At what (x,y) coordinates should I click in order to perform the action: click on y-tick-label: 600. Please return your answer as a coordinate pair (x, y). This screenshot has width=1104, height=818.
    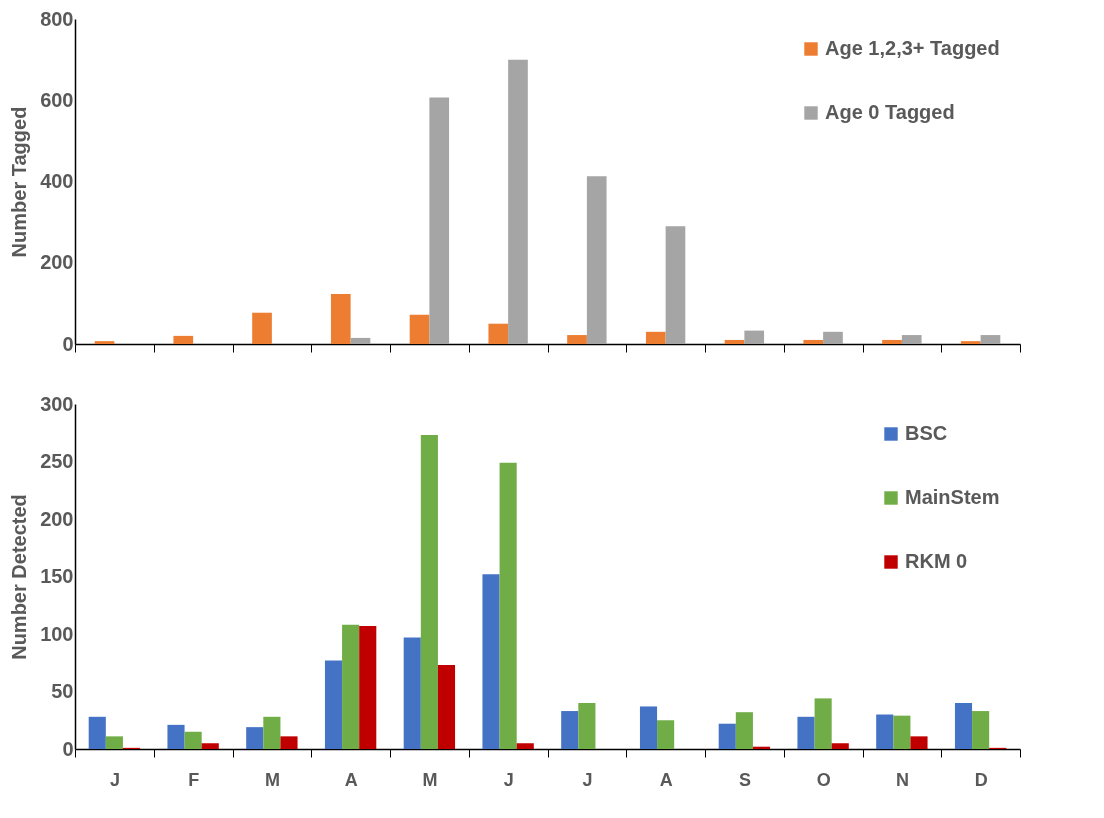
    Looking at the image, I should click on (57, 99).